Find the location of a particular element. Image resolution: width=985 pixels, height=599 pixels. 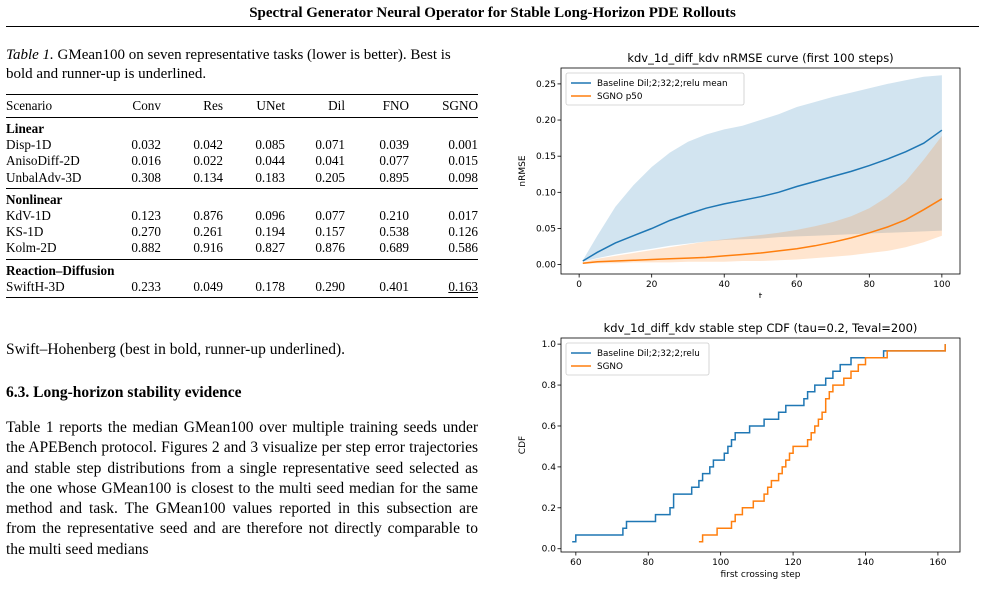

scenario-cell: UnbalAdv-3D is located at coordinates (58, 179).